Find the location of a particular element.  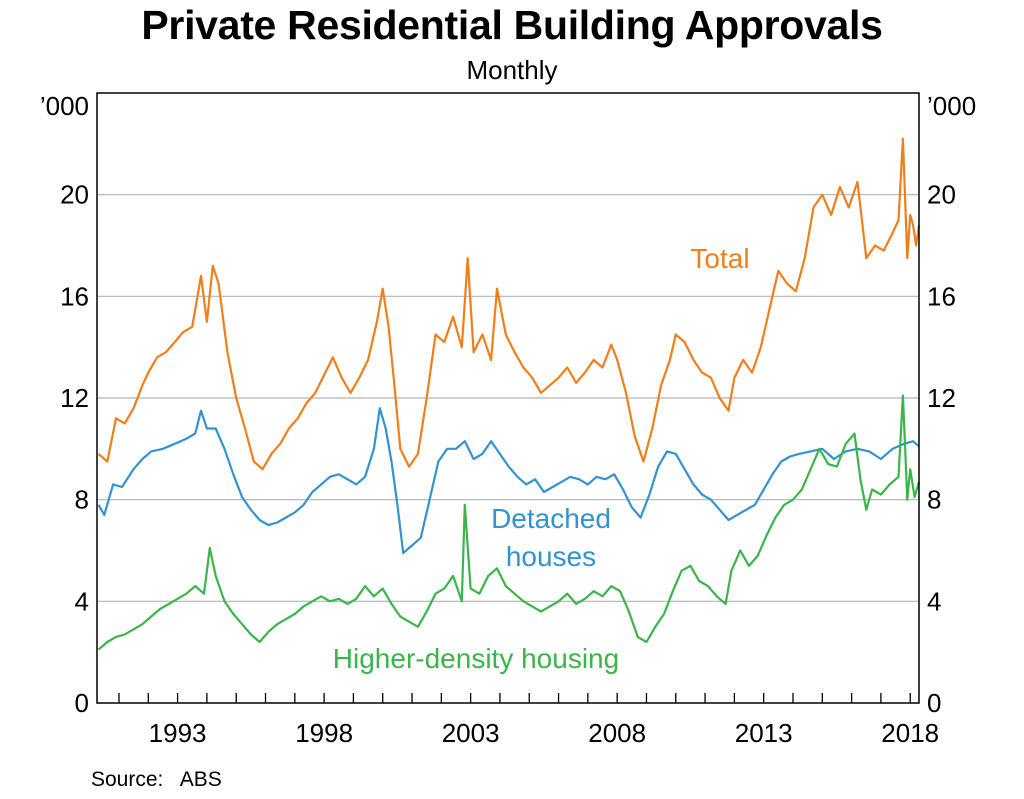

y-tick-label-right-12: 12 is located at coordinates (941, 398).